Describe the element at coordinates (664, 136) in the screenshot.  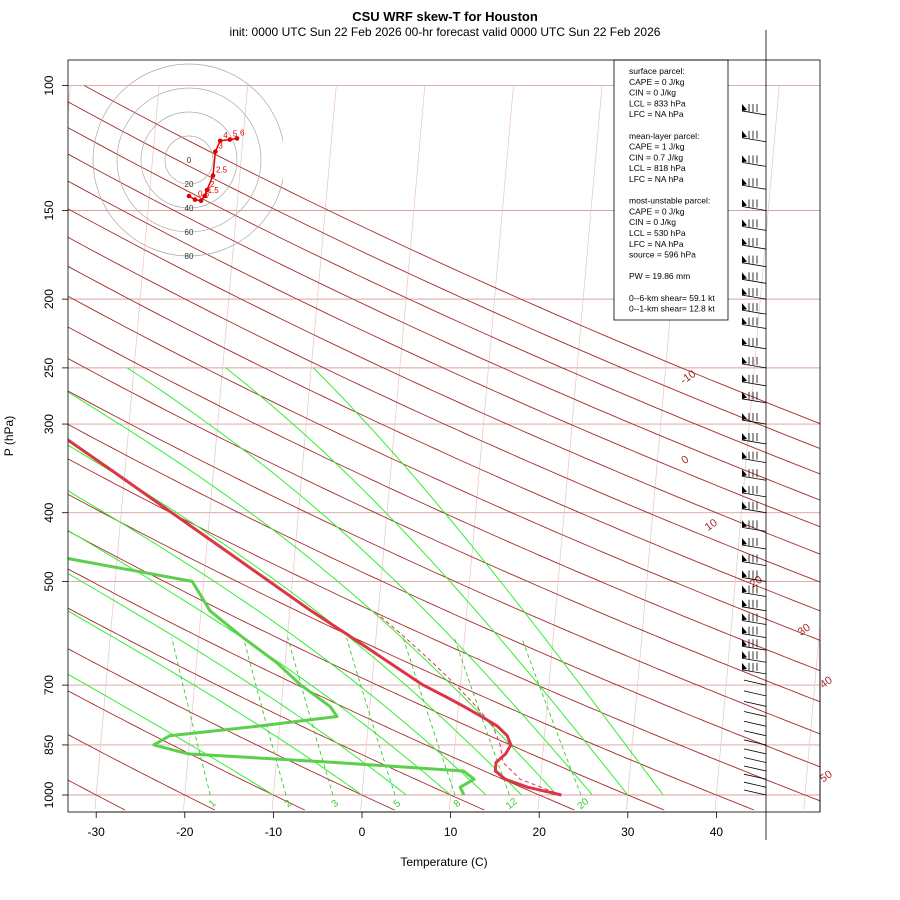
I see `stats-line: mean-layer parcel:` at that location.